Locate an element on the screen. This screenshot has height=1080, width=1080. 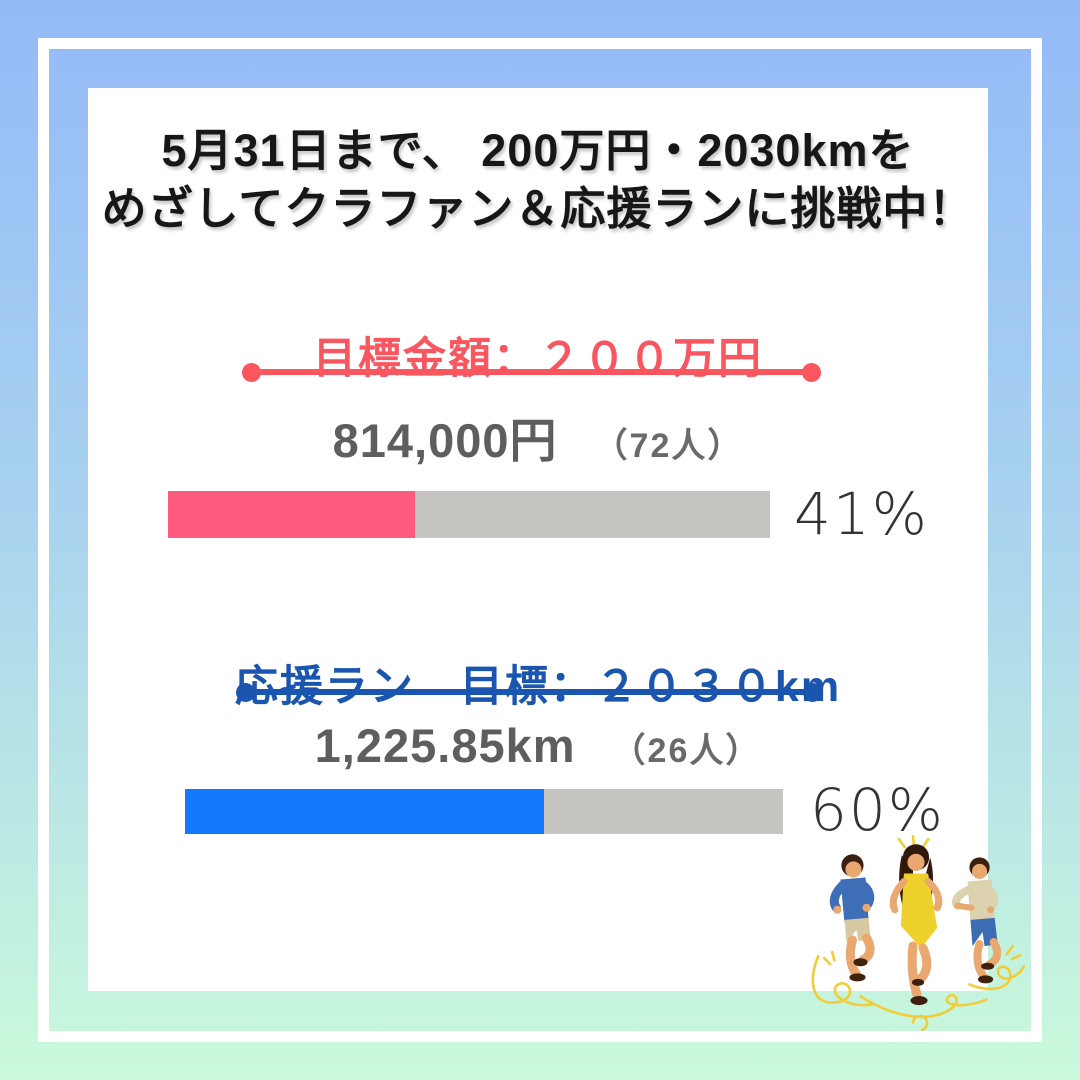
run-goal-underline is located at coordinates (529, 692).